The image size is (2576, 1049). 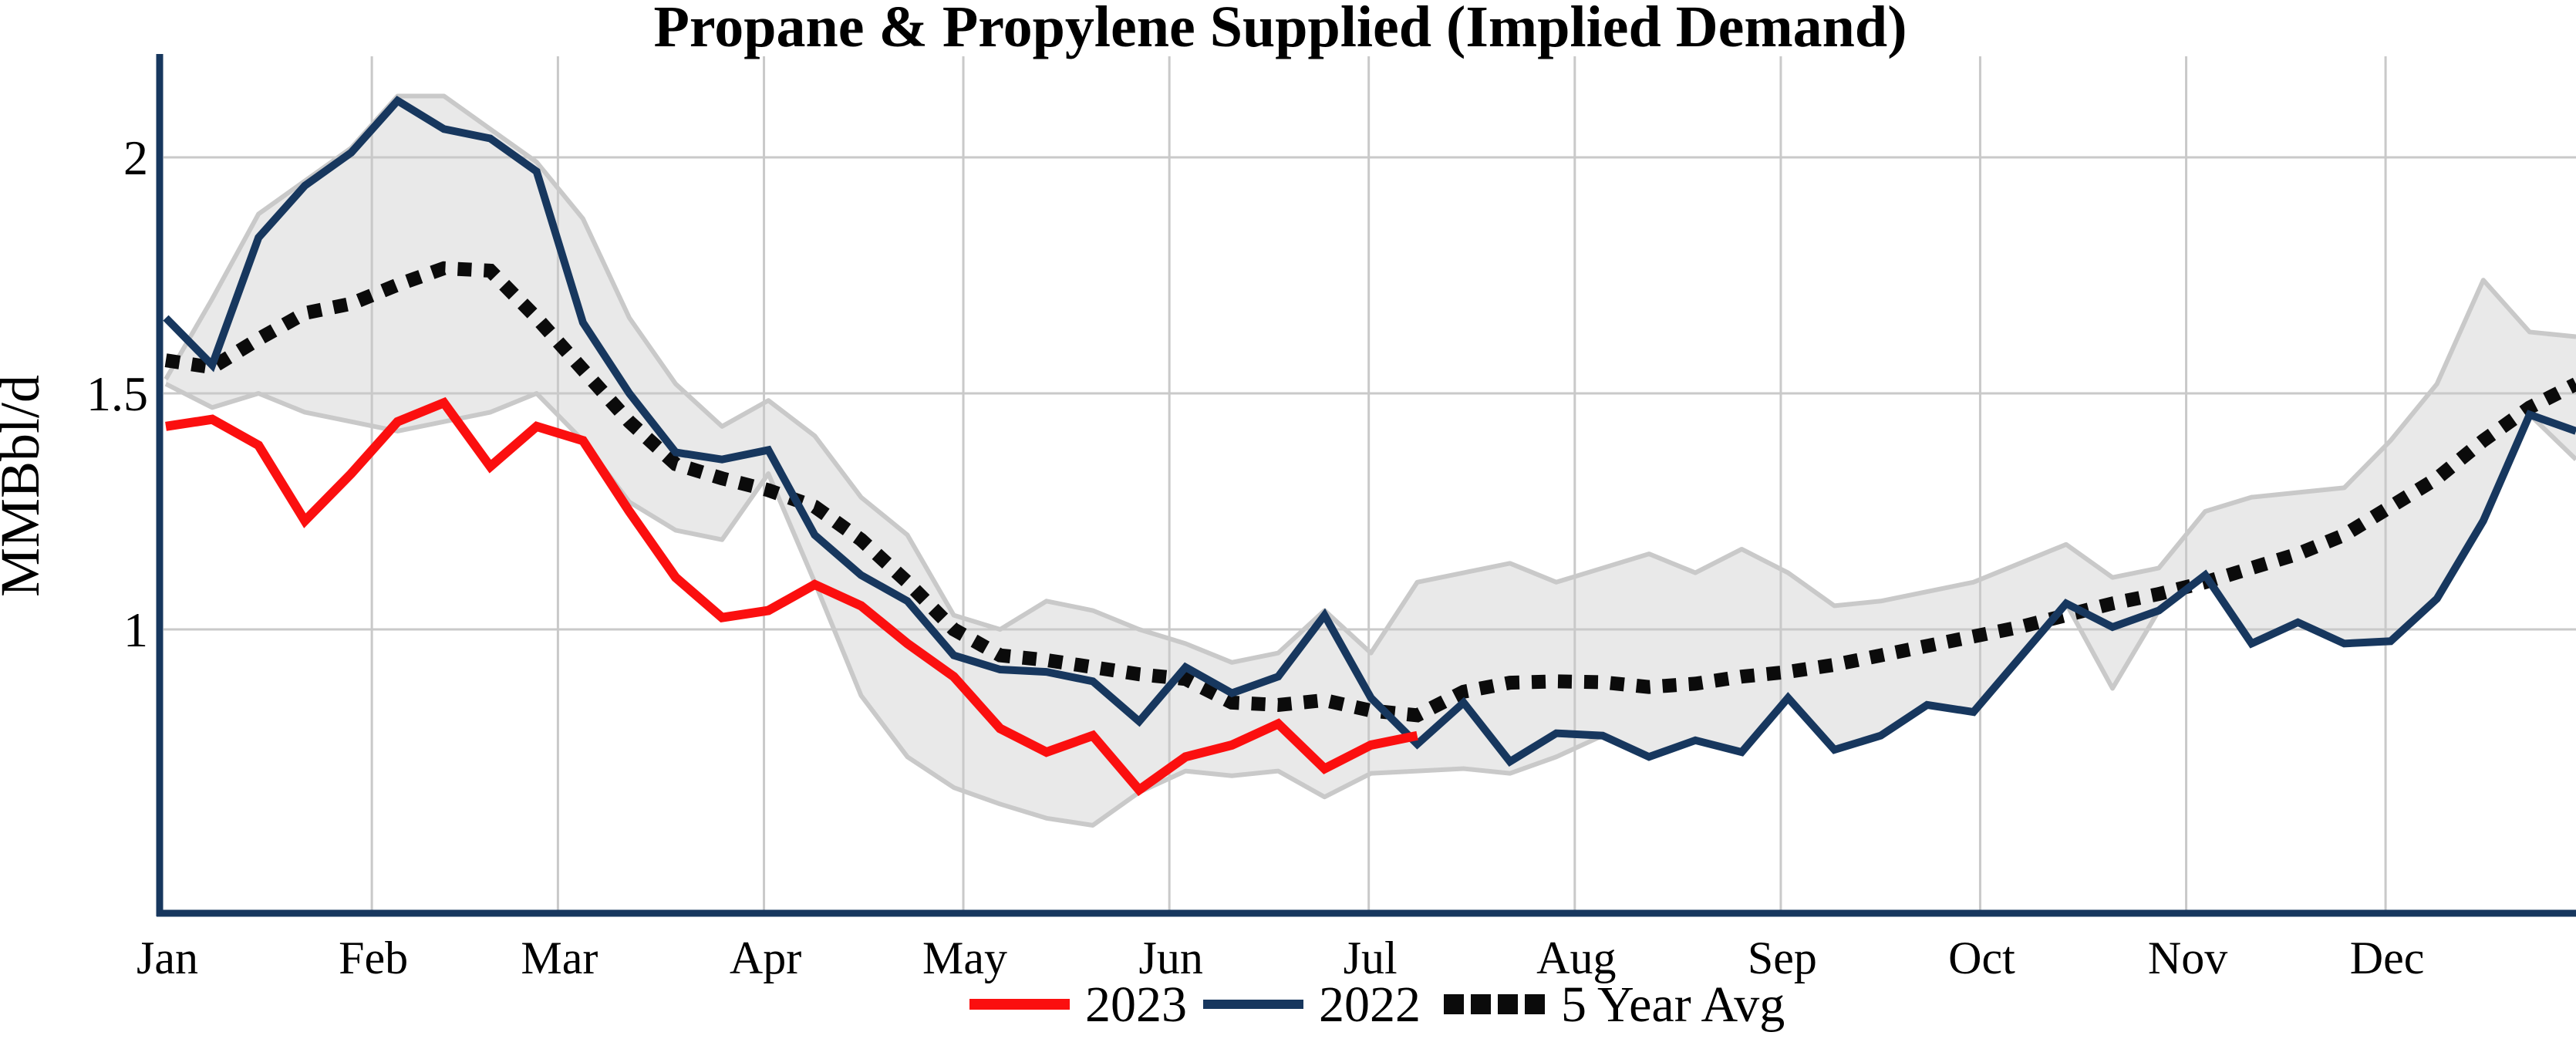 What do you see at coordinates (2187, 958) in the screenshot?
I see `x-tick-label-nov: Nov` at bounding box center [2187, 958].